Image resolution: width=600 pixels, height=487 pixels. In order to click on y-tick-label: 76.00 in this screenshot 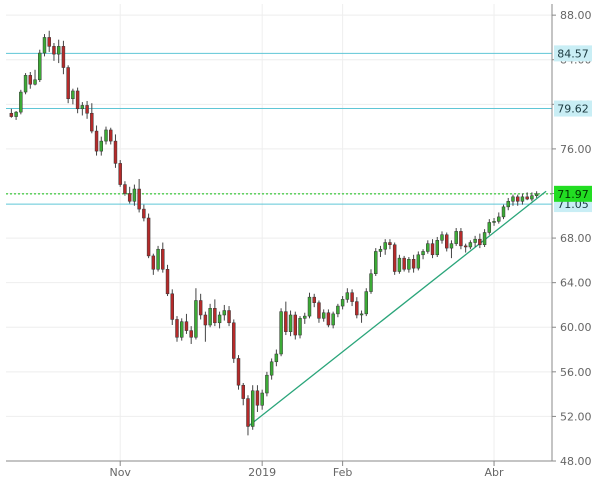, I will do `click(576, 149)`.